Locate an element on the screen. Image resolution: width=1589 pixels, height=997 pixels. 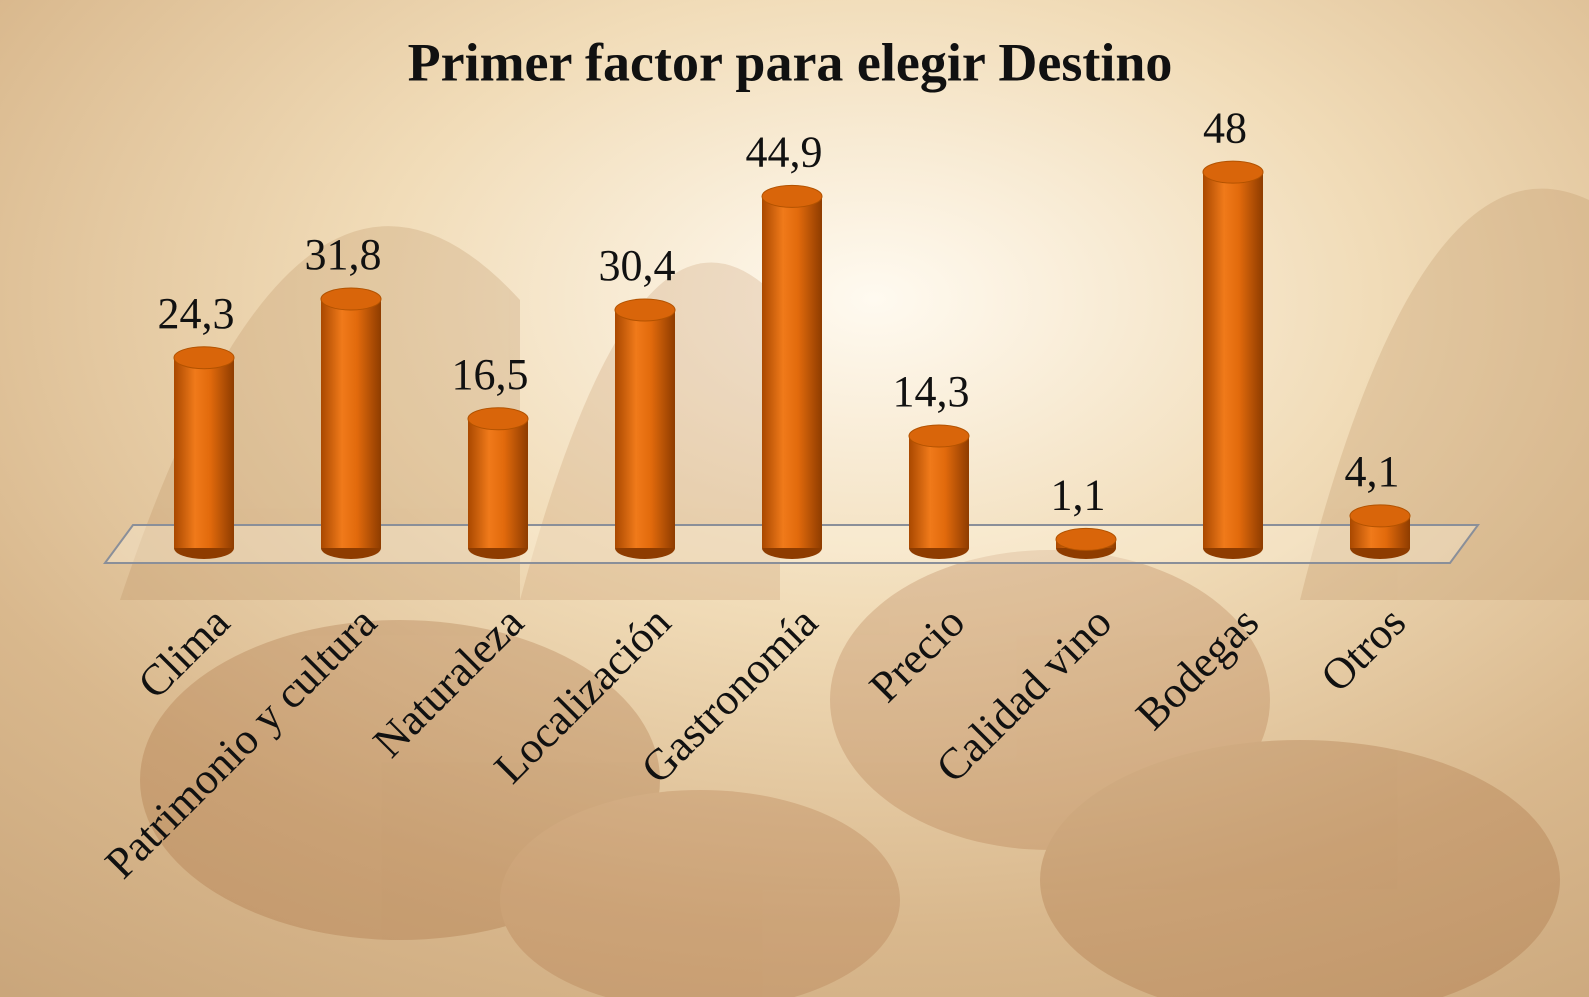
value-label: 1,1 is located at coordinates (1078, 494).